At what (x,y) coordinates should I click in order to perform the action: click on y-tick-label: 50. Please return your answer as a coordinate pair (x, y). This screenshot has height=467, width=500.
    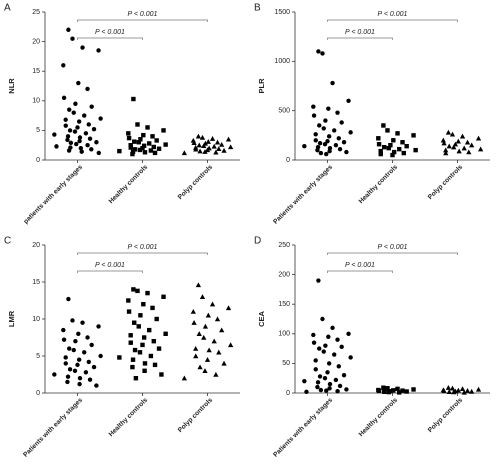
    Looking at the image, I should click on (286, 363).